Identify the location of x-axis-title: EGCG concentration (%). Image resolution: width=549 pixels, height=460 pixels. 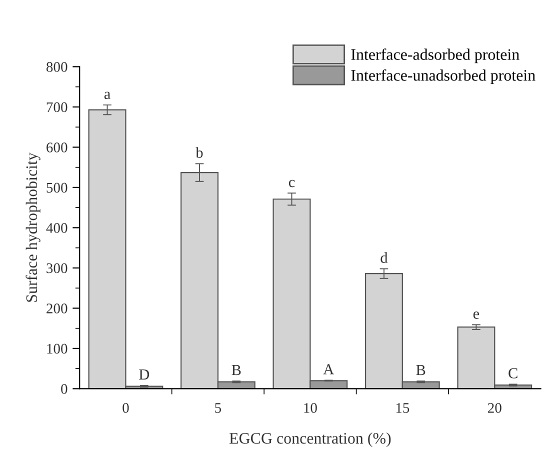
(310, 439).